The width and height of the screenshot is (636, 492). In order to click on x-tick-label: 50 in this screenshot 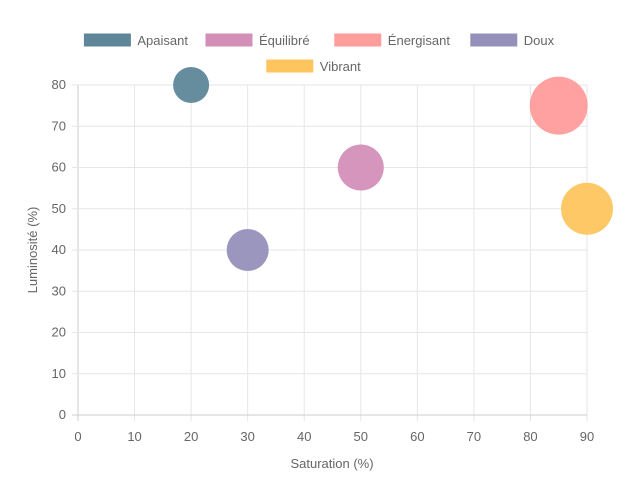, I will do `click(361, 436)`.